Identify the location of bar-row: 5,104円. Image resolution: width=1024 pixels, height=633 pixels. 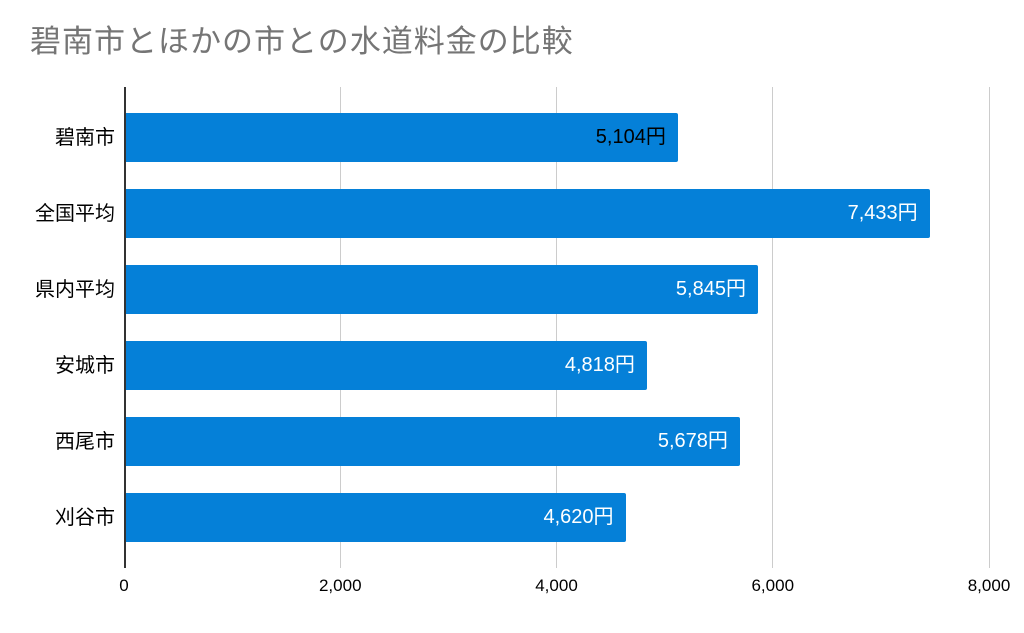
(557, 138).